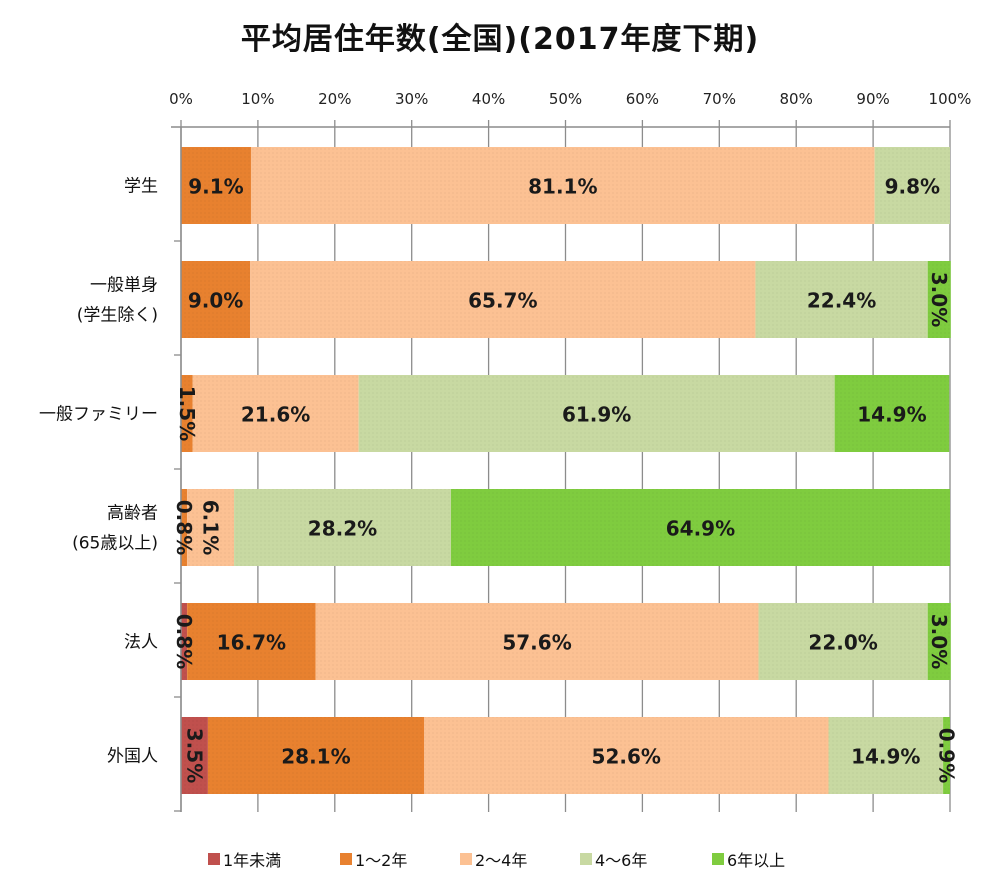 The width and height of the screenshot is (1000, 895). I want to click on data-label: 52.6%, so click(626, 757).